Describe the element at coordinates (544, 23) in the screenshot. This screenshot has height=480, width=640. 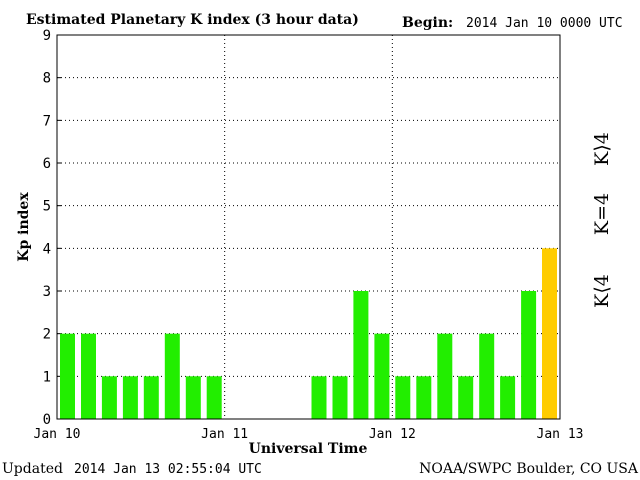
I see `begin-value: 2014 Jan 10 0000 UTC` at that location.